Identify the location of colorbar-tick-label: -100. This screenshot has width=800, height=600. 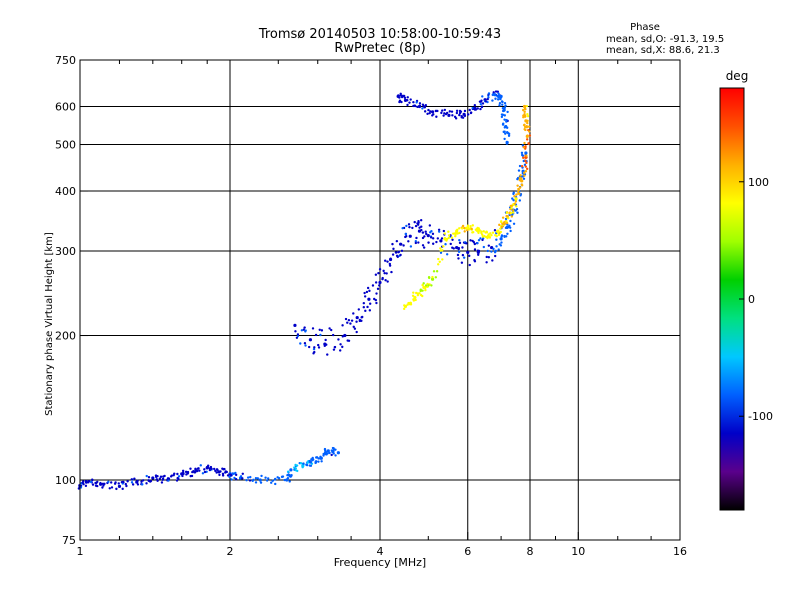
(760, 416).